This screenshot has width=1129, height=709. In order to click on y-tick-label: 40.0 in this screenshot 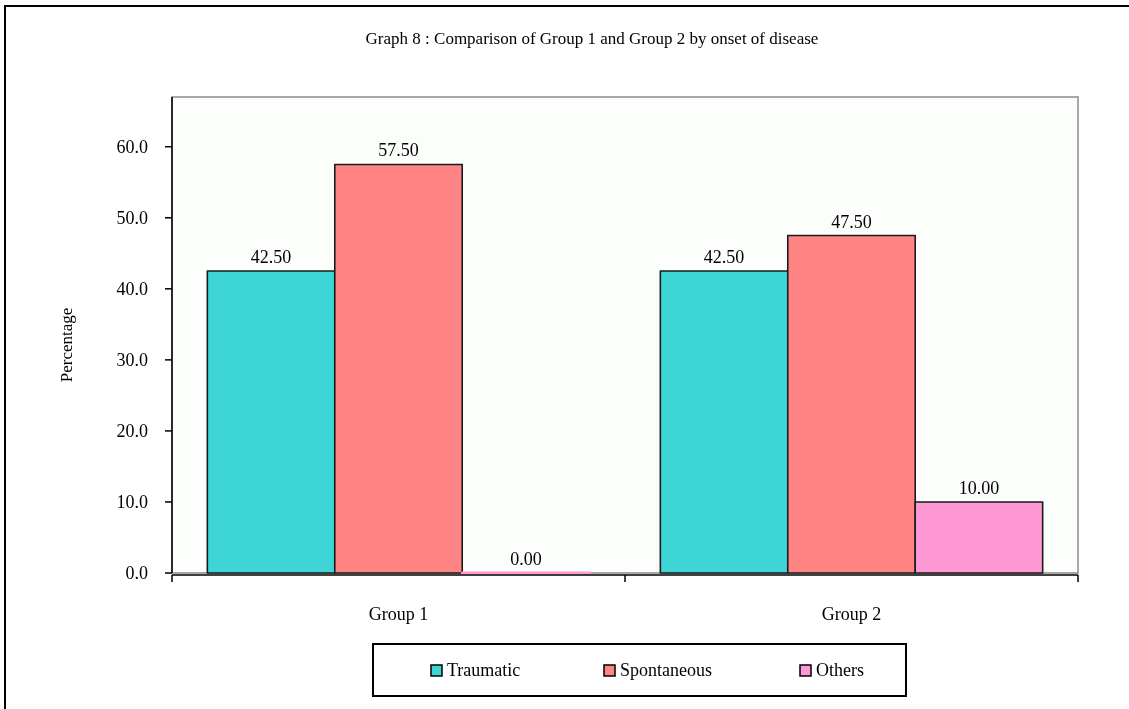, I will do `click(132, 289)`.